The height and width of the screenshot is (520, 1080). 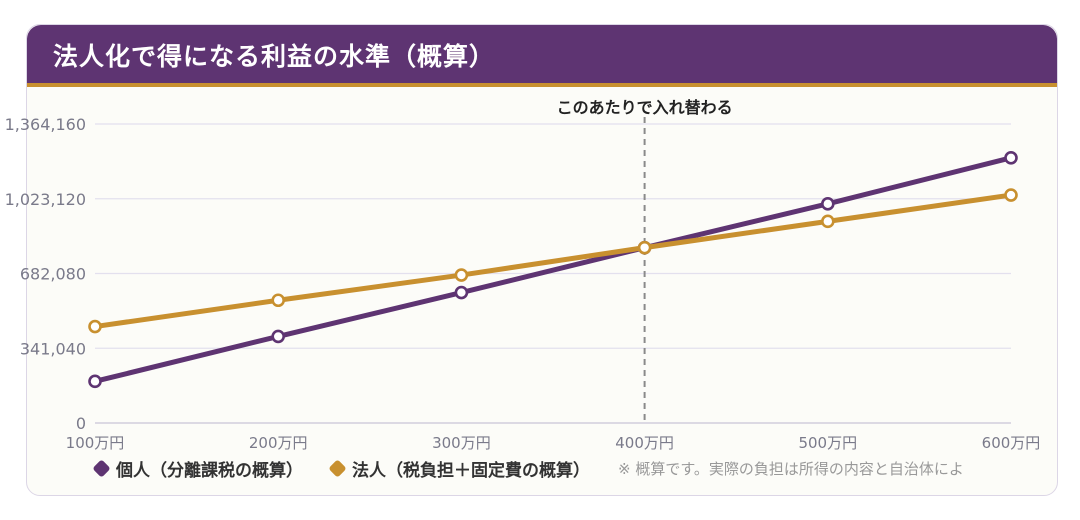 I want to click on legend-marker-individual, so click(x=101, y=468).